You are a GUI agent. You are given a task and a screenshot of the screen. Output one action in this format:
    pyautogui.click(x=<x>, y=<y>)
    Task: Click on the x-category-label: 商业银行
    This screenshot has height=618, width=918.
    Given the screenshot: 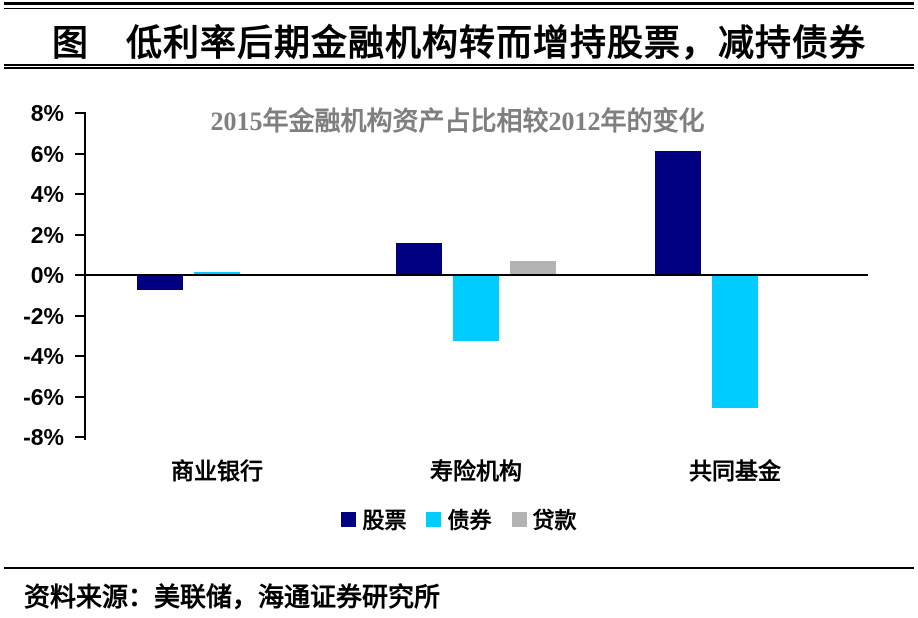 What is the action you would take?
    pyautogui.click(x=217, y=471)
    